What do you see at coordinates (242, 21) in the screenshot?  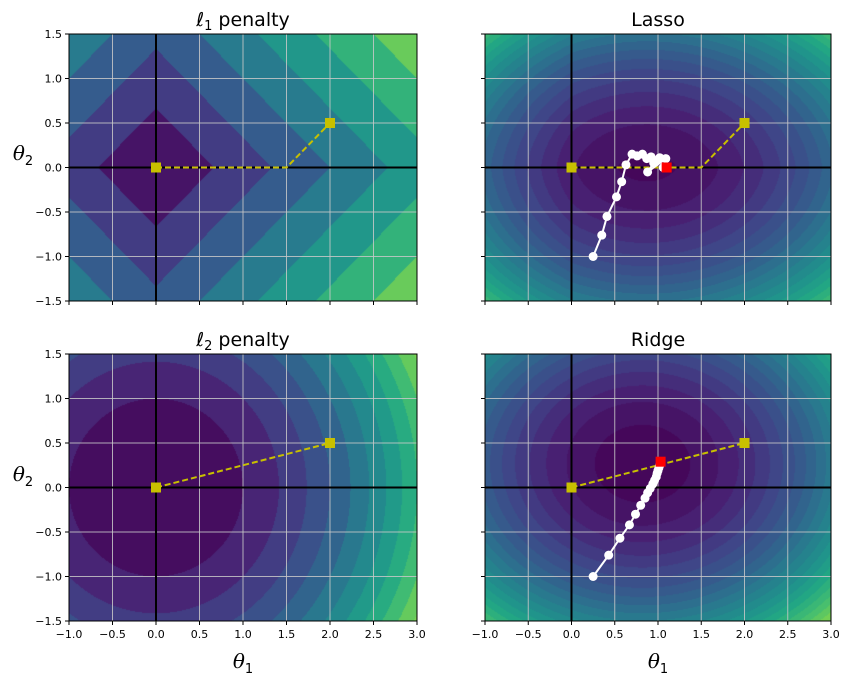 I see `subplot-title: ℓ1 penalty` at bounding box center [242, 21].